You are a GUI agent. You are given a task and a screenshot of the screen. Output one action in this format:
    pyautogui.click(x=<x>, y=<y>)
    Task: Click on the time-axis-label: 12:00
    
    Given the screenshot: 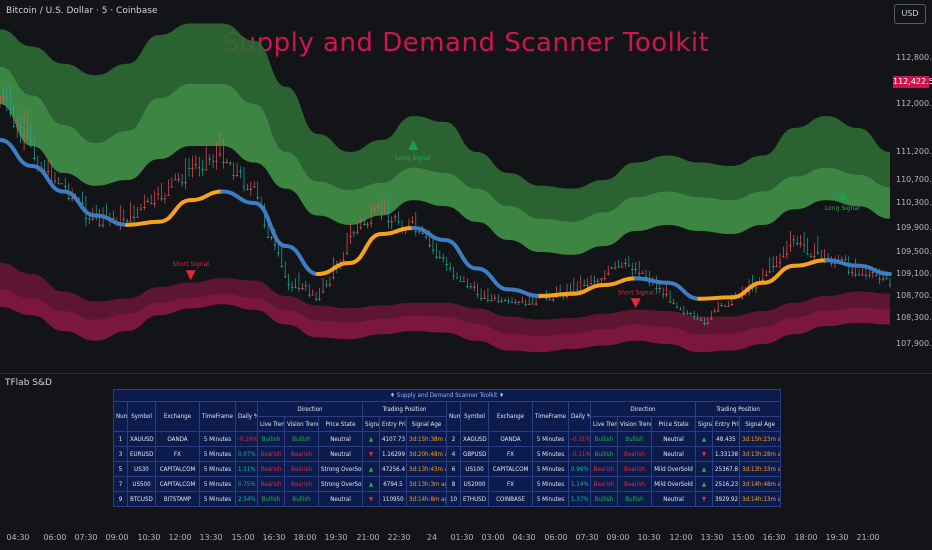 What is the action you would take?
    pyautogui.click(x=180, y=537)
    